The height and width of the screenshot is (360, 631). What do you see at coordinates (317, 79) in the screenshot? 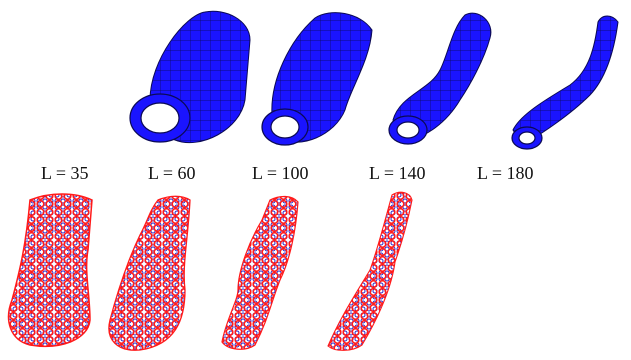
I see `tube-l60` at bounding box center [317, 79].